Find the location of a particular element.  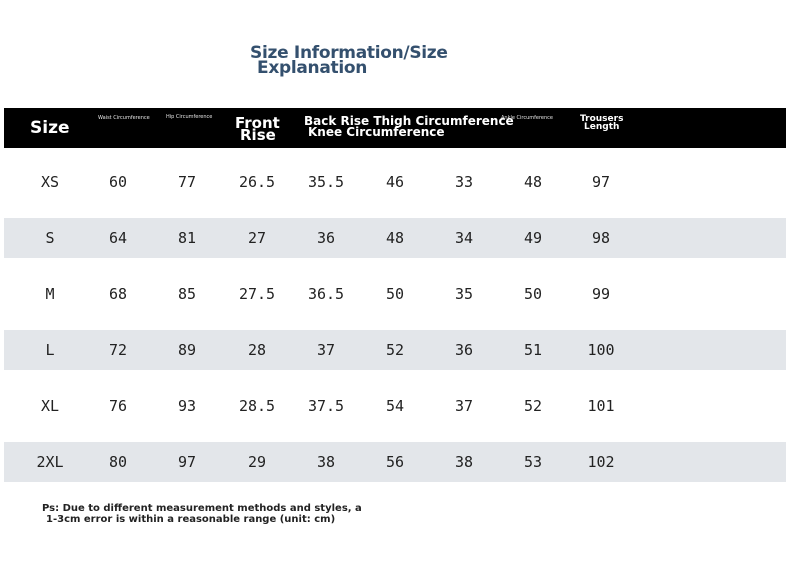

header-ankle: Ankle Circumference is located at coordinates (527, 118).